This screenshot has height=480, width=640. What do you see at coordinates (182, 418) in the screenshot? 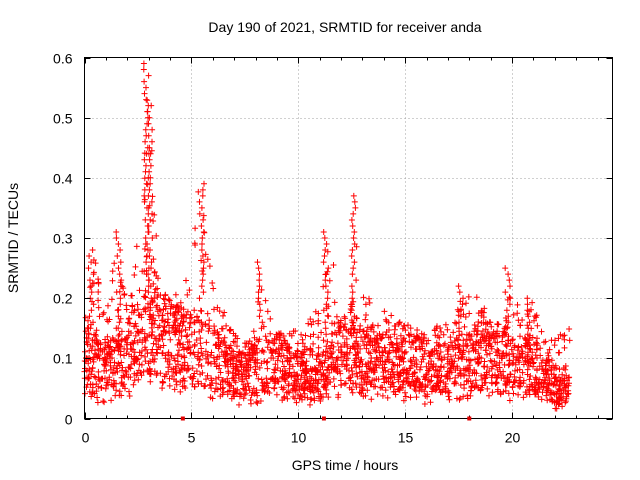
I see `gap-marker` at bounding box center [182, 418].